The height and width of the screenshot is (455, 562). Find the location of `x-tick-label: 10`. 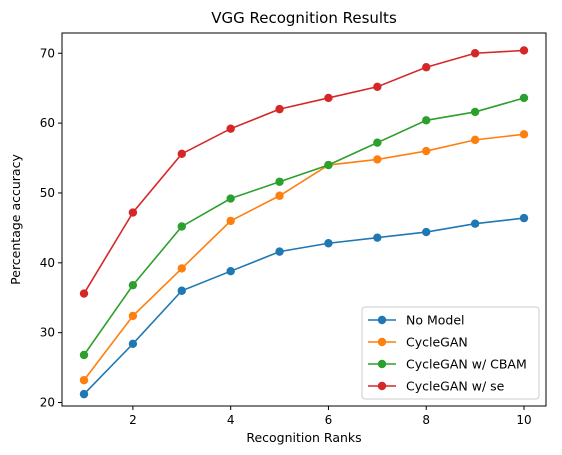

x-tick-label: 10 is located at coordinates (523, 420).